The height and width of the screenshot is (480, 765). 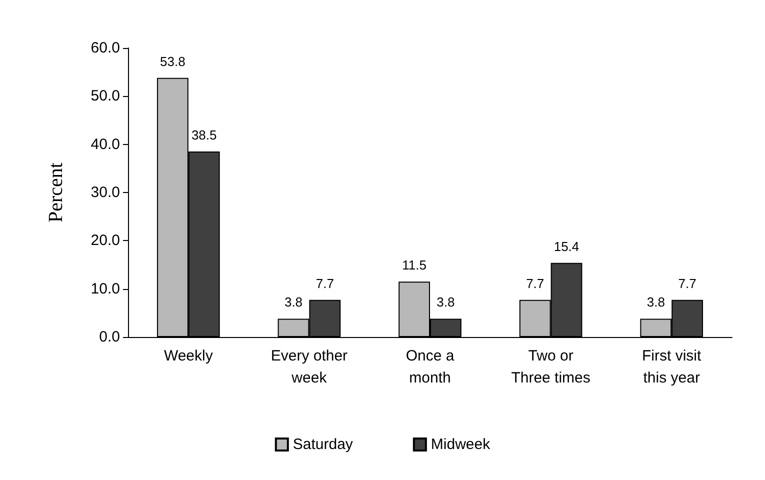 I want to click on y-tick-label: 40.0, so click(x=105, y=144).